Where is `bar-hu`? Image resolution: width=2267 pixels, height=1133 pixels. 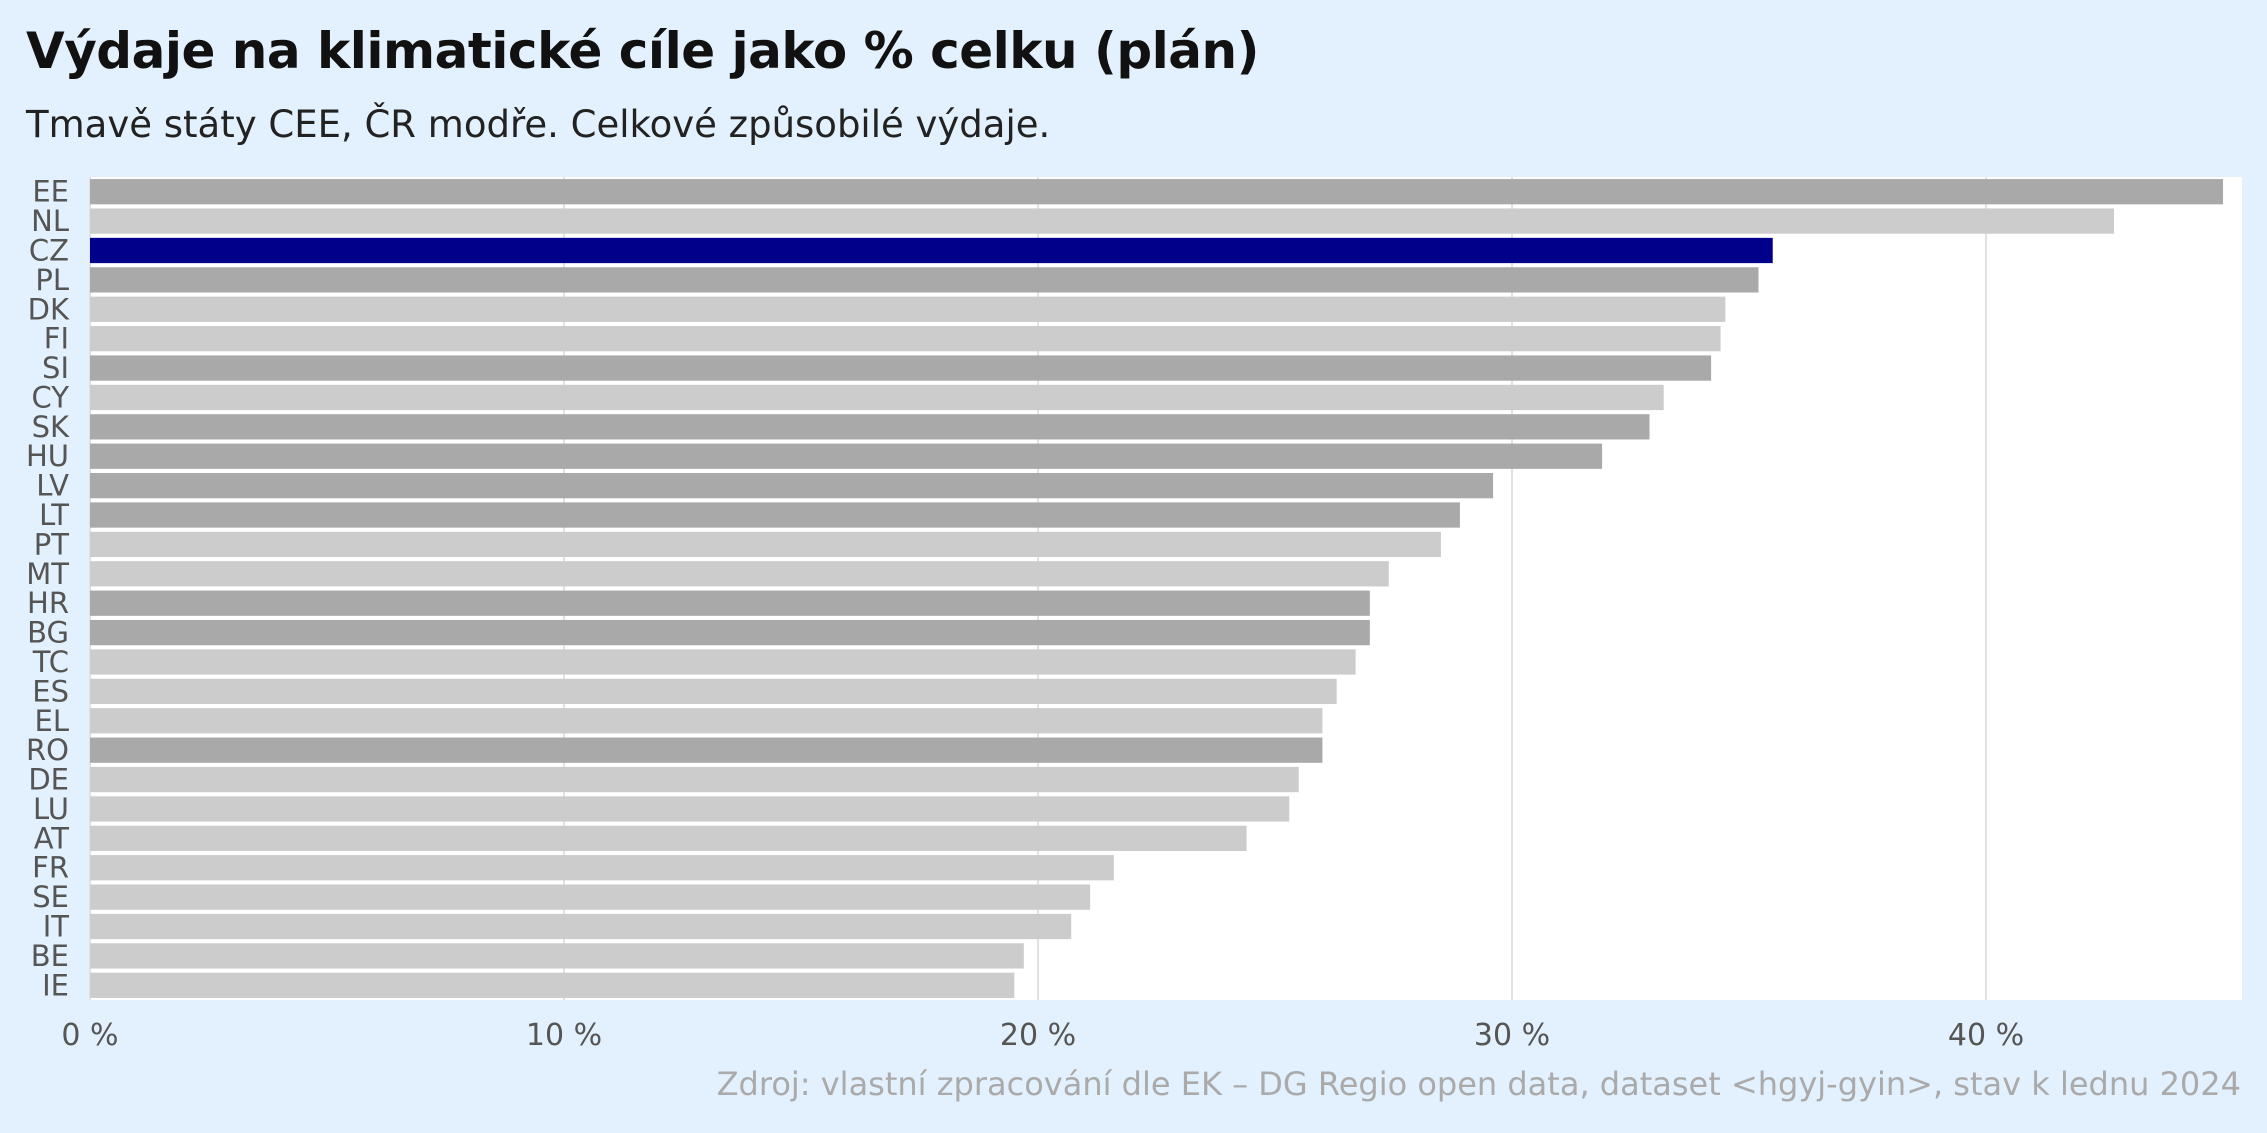
bar-hu is located at coordinates (846, 456).